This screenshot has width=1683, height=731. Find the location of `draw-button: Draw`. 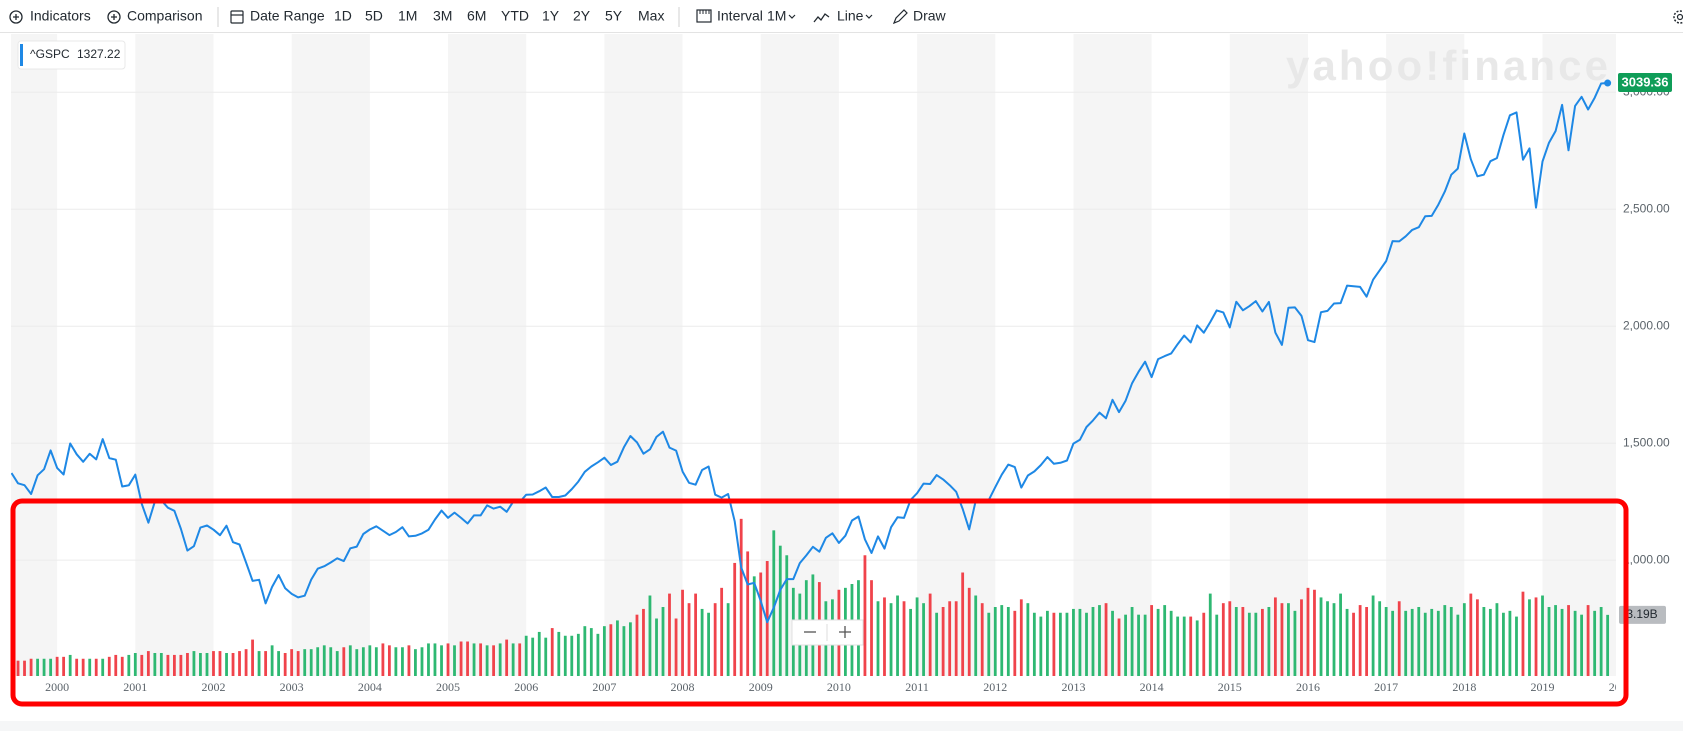

draw-button: Draw is located at coordinates (919, 16).